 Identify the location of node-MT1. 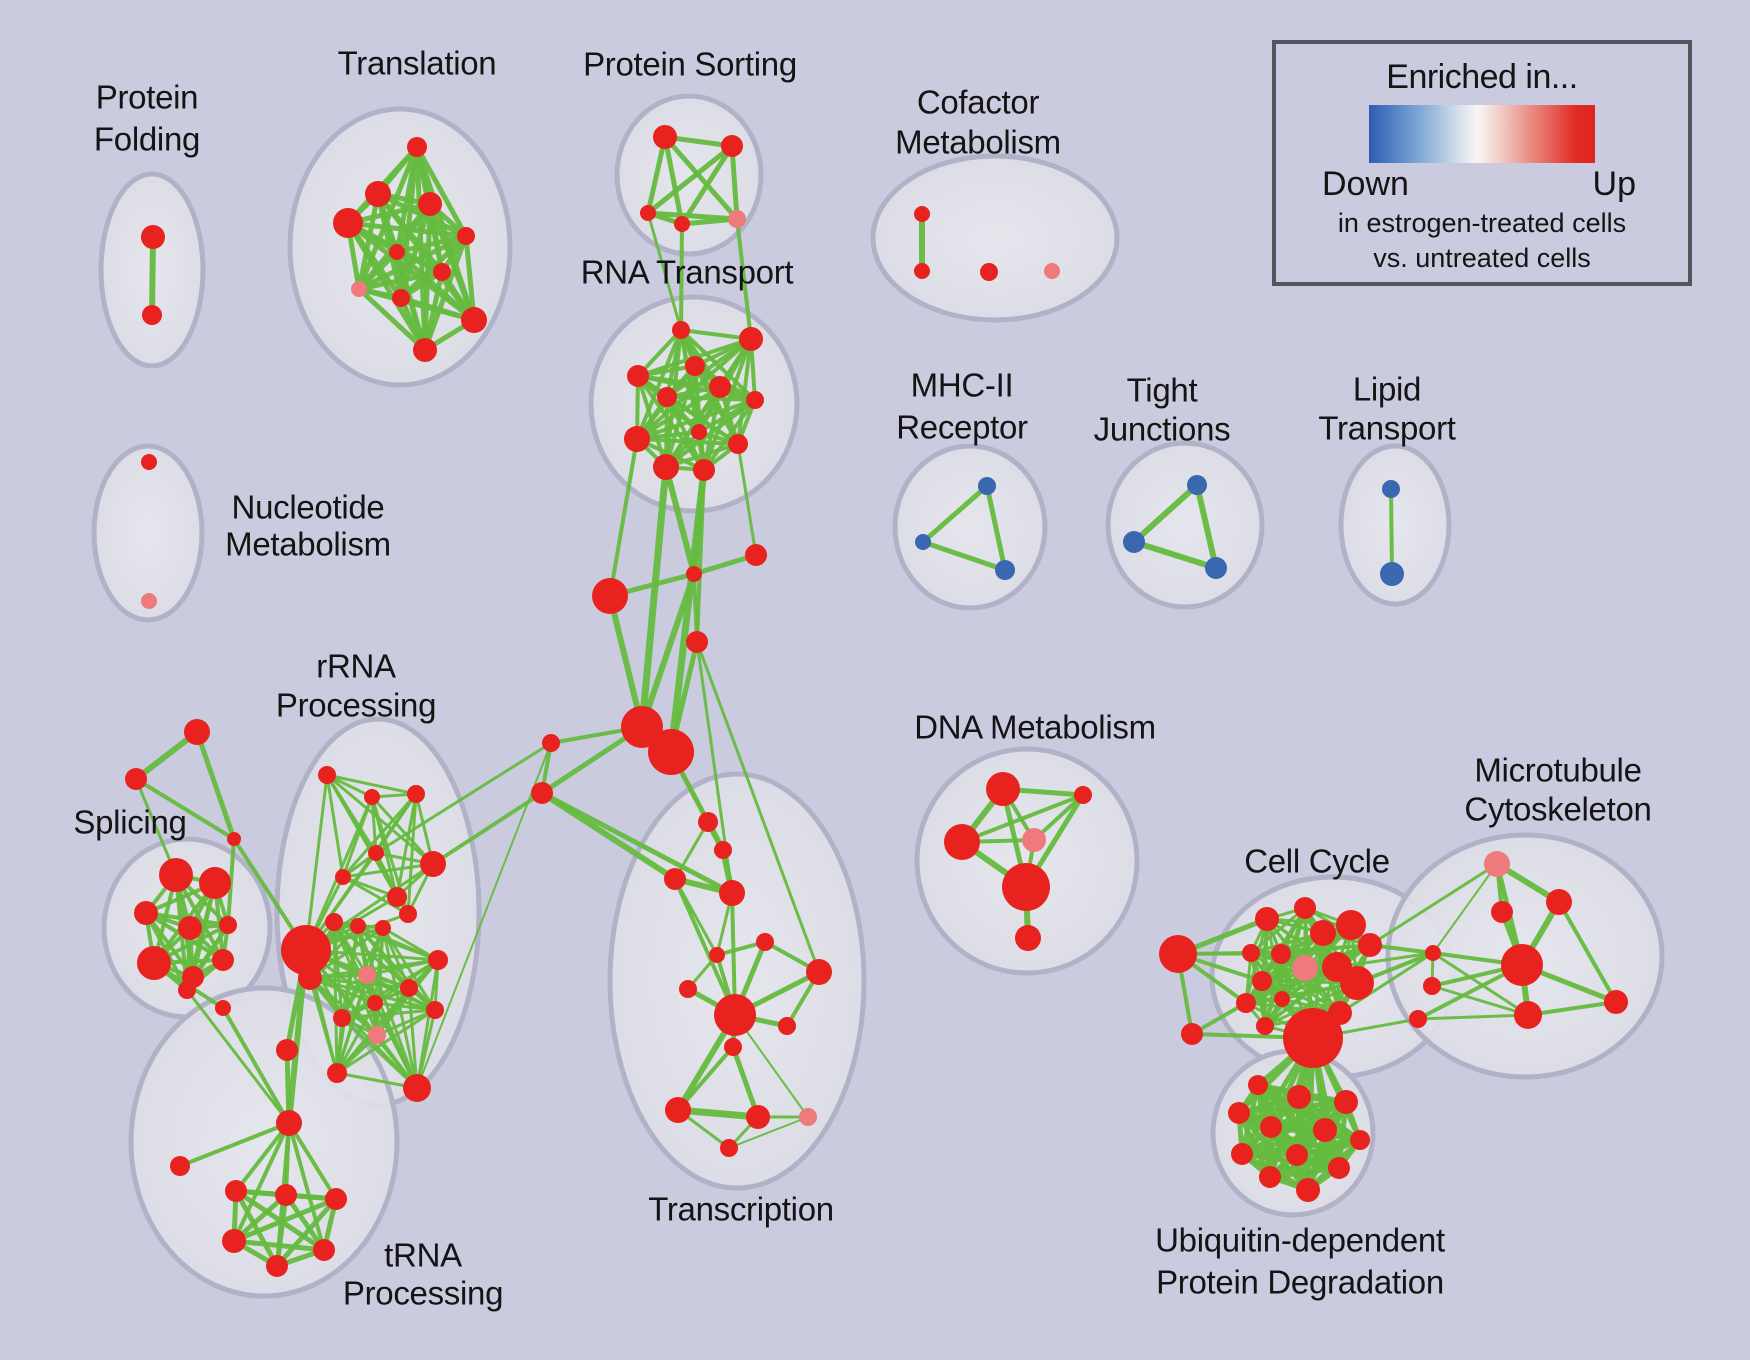
(1559, 902).